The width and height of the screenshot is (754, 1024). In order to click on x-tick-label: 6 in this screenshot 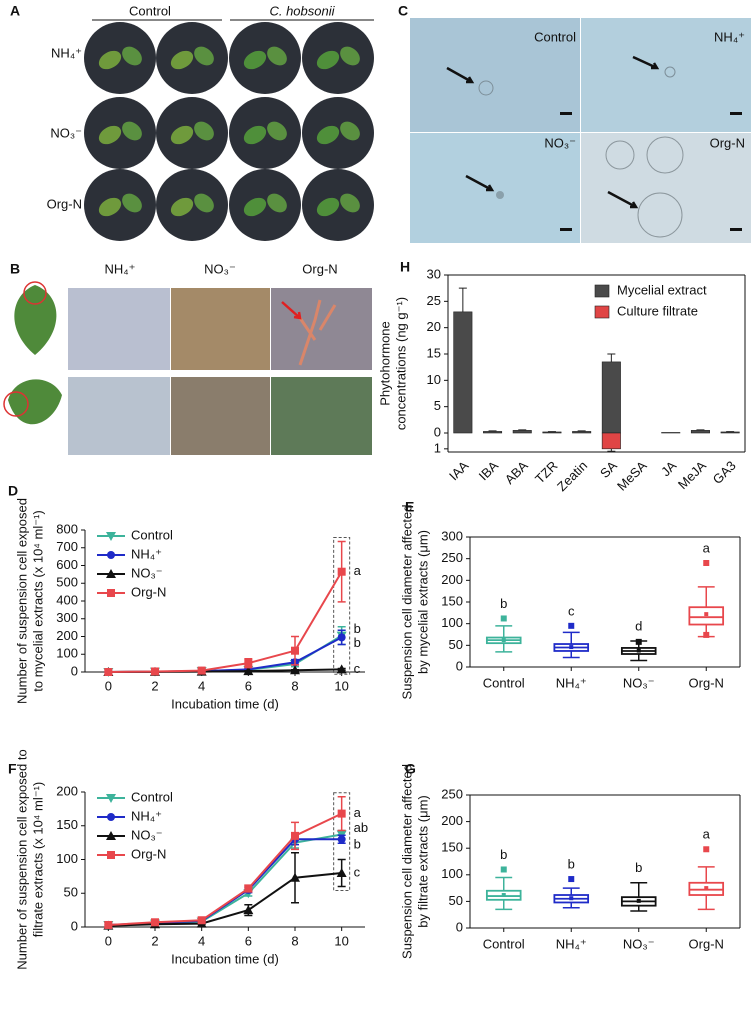, I will do `click(248, 685)`.